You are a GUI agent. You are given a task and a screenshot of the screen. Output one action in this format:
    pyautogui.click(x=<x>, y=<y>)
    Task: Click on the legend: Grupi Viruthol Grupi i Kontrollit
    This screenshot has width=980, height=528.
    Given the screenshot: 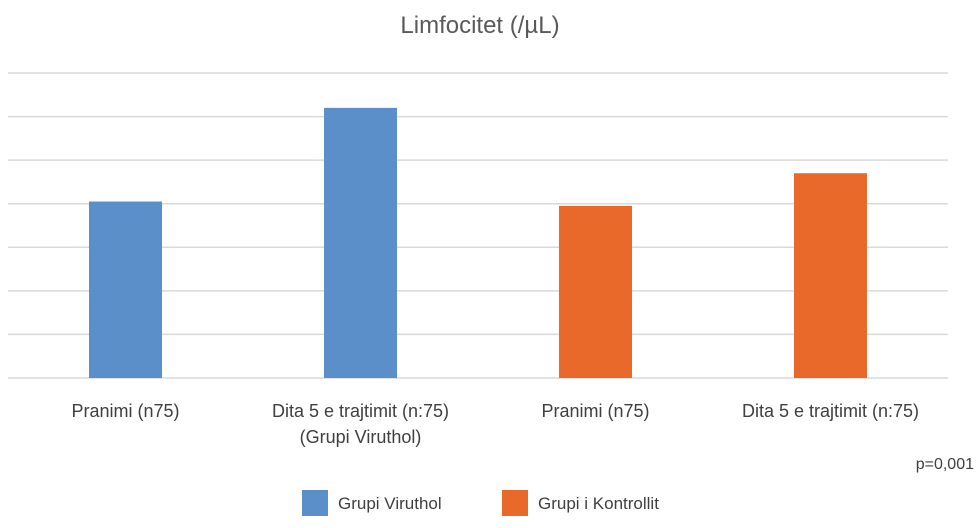 What is the action you would take?
    pyautogui.click(x=480, y=503)
    